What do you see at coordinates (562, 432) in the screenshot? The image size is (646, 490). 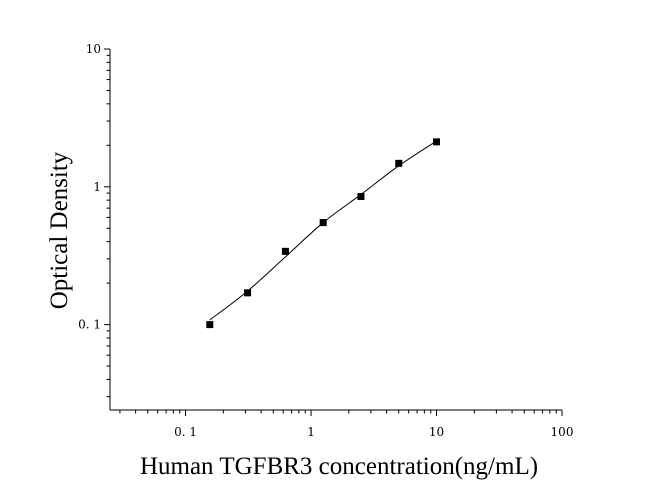 I see `x-tick-label: 100` at bounding box center [562, 432].